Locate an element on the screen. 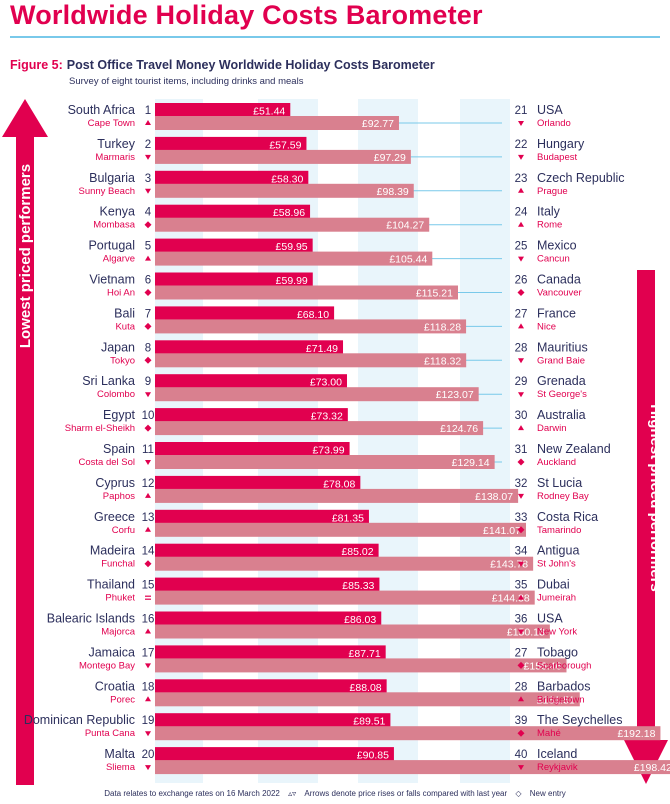 The width and height of the screenshot is (670, 804). left-rank: 17 is located at coordinates (148, 653).